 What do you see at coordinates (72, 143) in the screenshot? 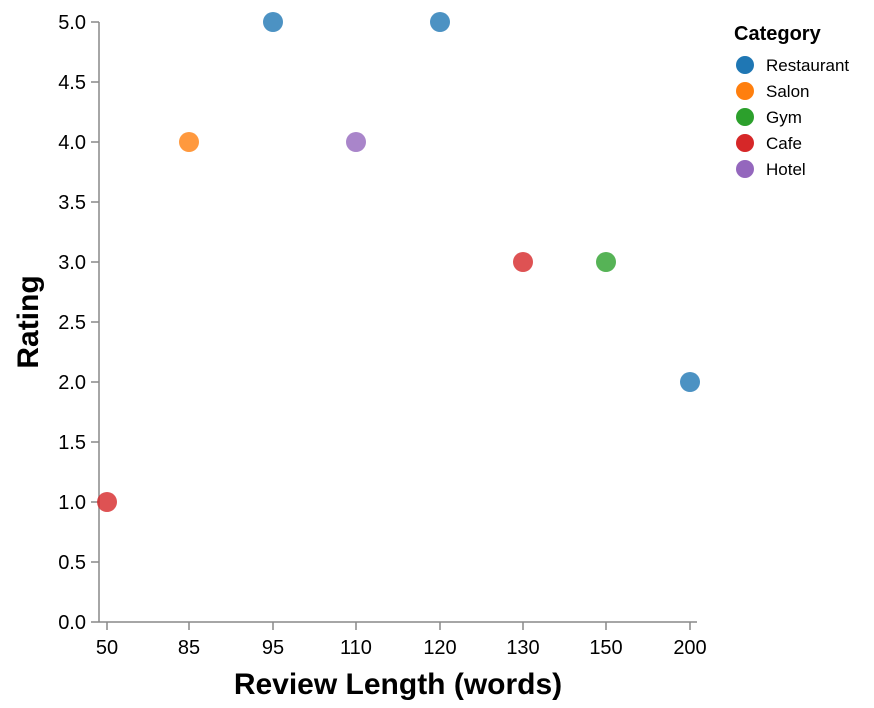
I see `y-tick-label: 4.0` at bounding box center [72, 143].